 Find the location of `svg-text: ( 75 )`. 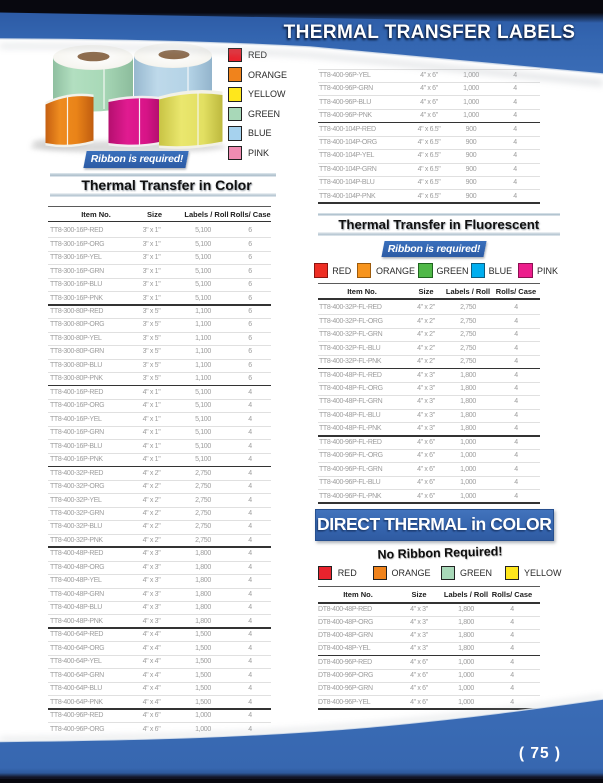

svg-text: ( 75 ) is located at coordinates (540, 753).